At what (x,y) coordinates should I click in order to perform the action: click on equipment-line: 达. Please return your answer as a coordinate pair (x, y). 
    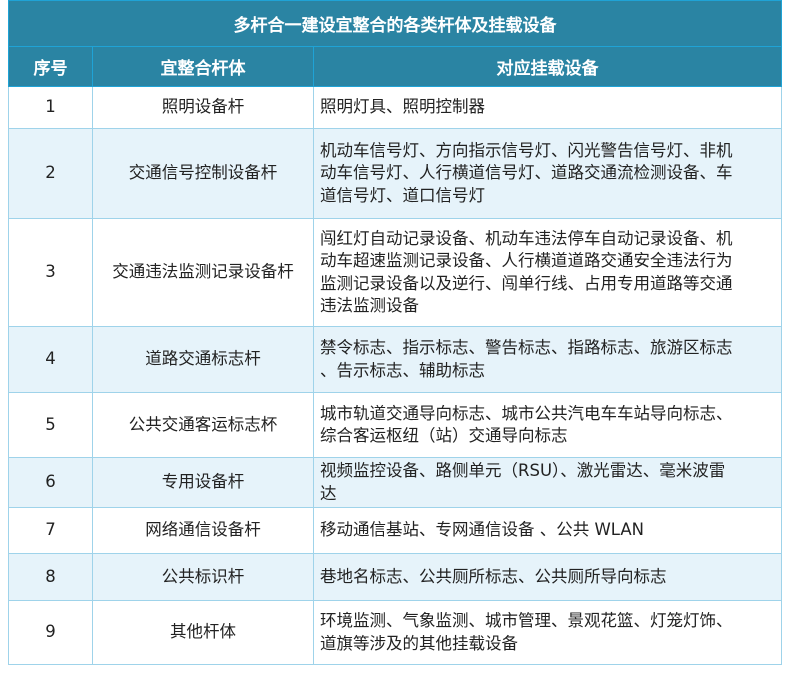
    Looking at the image, I should click on (328, 493).